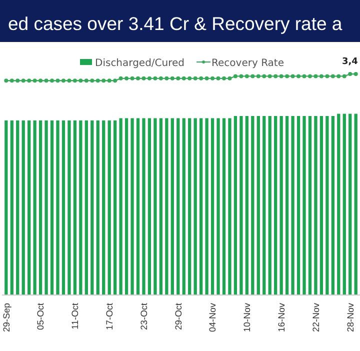 Image resolution: width=360 pixels, height=351 pixels. Describe the element at coordinates (143, 316) in the screenshot. I see `x-tick-label: 23-Oct` at that location.